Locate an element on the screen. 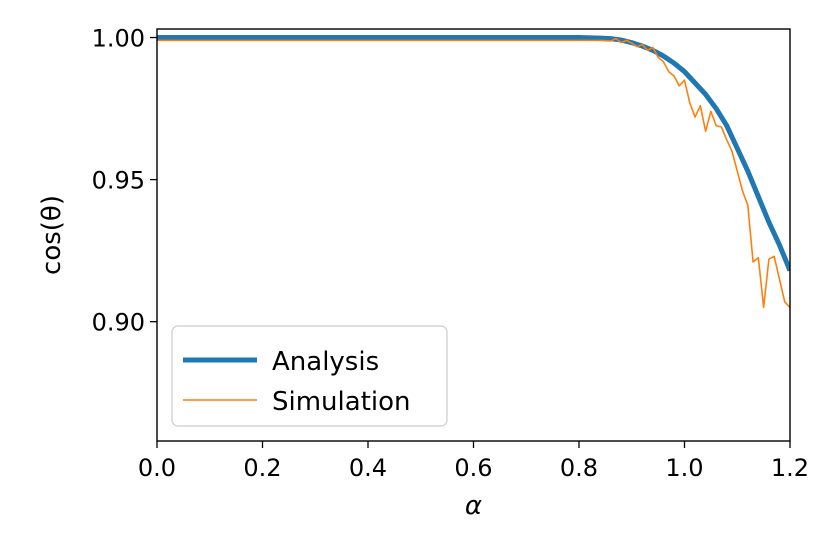 The image size is (830, 554). x-tick-label: 0.4 is located at coordinates (368, 468).